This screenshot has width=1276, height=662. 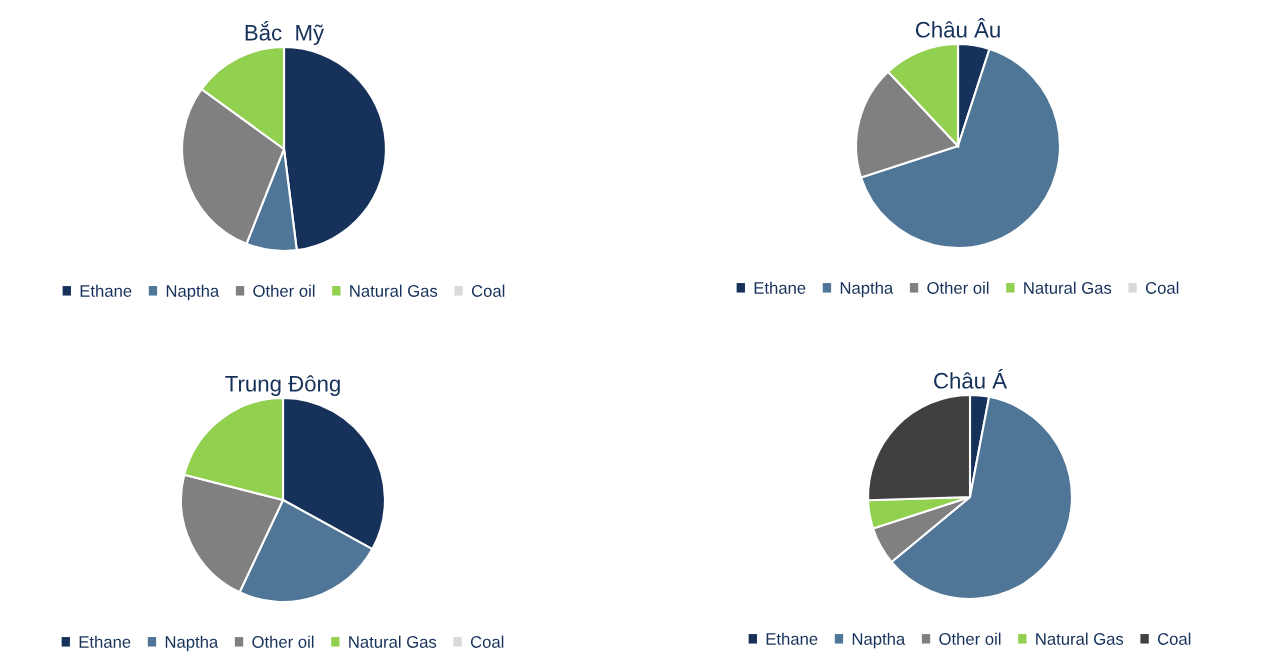 I want to click on chart-title: Trung Đông, so click(x=282, y=385).